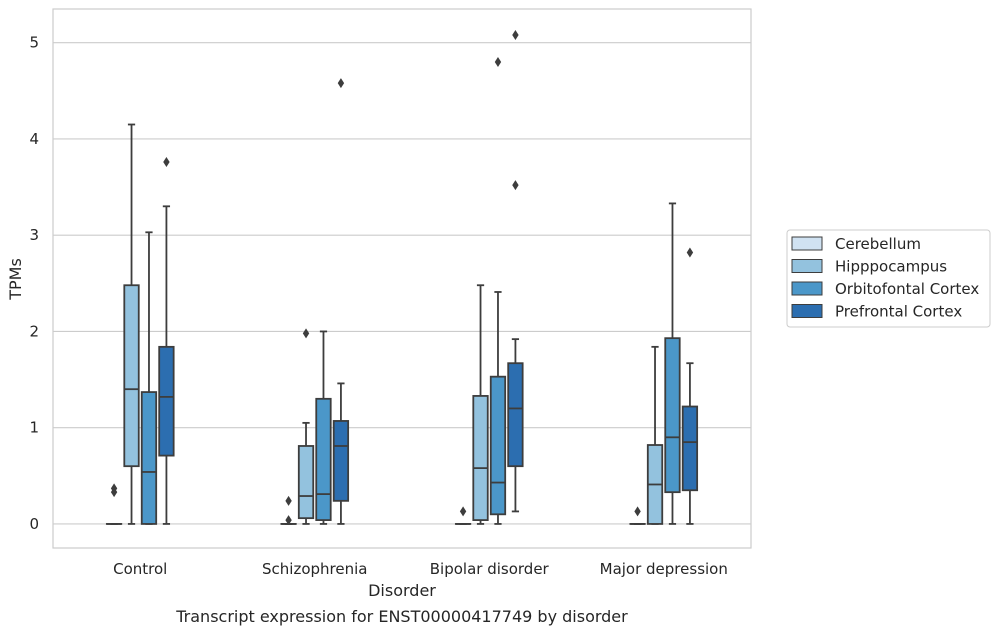  What do you see at coordinates (34, 428) in the screenshot?
I see `y-tick-label: 1` at bounding box center [34, 428].